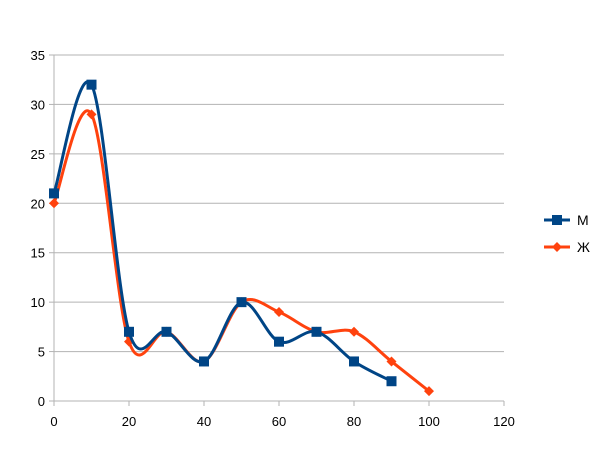 Image resolution: width=600 pixels, height=466 pixels. What do you see at coordinates (504, 421) in the screenshot?
I see `x-tick-label: 120` at bounding box center [504, 421].